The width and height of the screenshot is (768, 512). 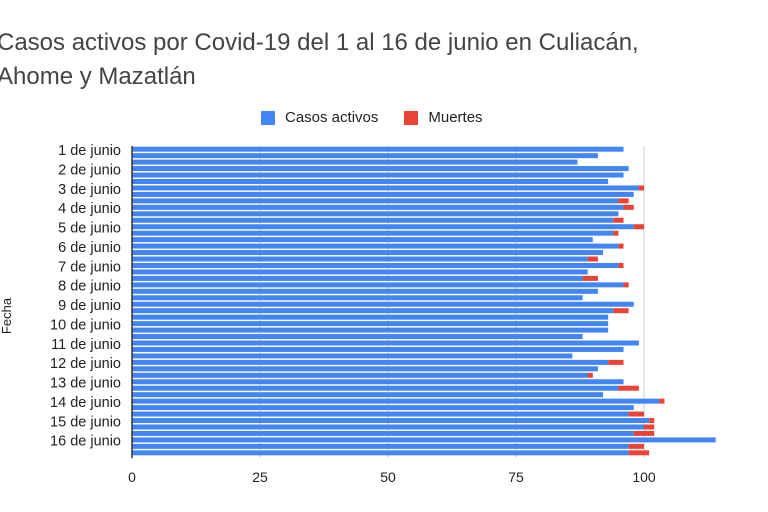 I want to click on y-tick-label: 4 de junio, so click(x=89, y=209).